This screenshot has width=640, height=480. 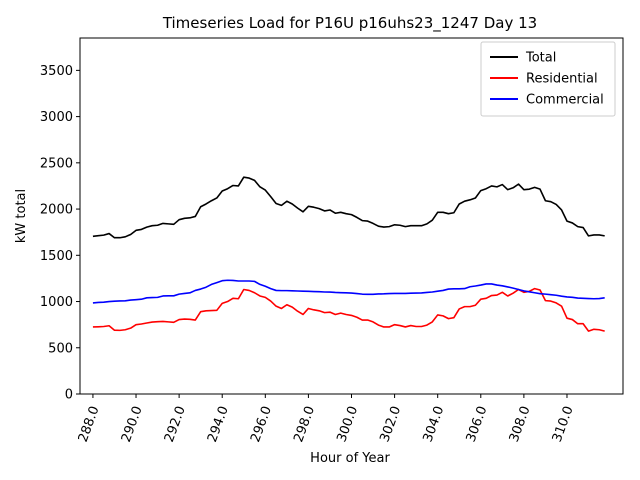 I want to click on series-line-commercial, so click(x=348, y=291).